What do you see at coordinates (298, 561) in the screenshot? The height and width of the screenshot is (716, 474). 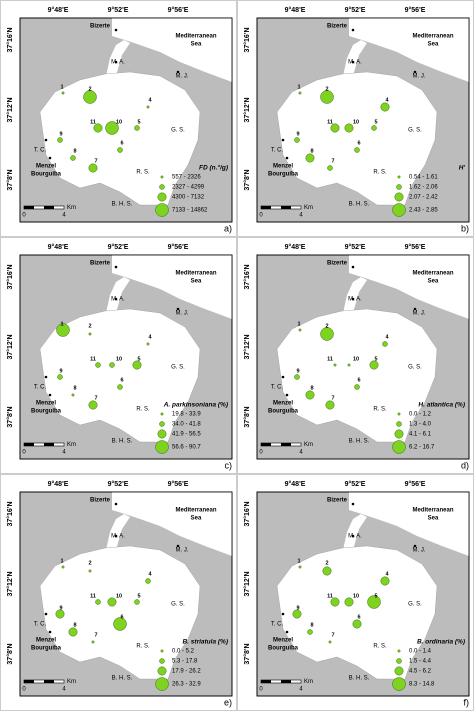 I see `station-label: 1` at bounding box center [298, 561].